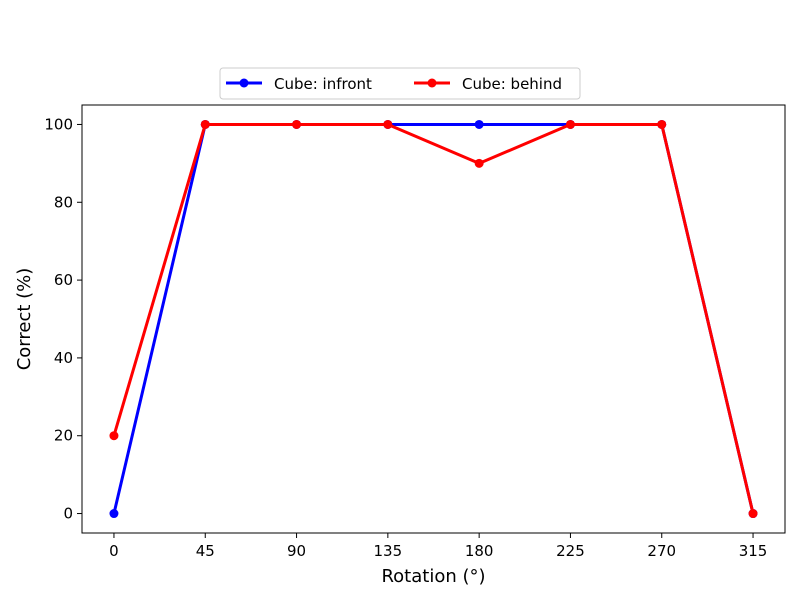 The height and width of the screenshot is (600, 800). I want to click on x-axis-label: Rotation (°), so click(433, 576).